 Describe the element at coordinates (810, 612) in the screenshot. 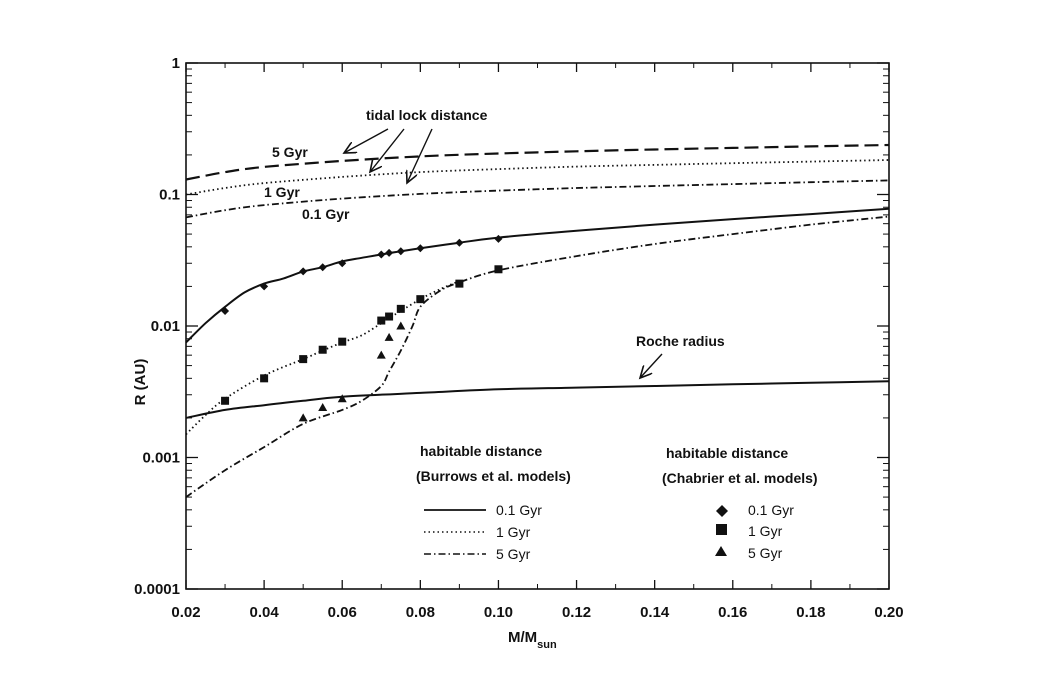

I see `x-tick-label: 0.18` at that location.